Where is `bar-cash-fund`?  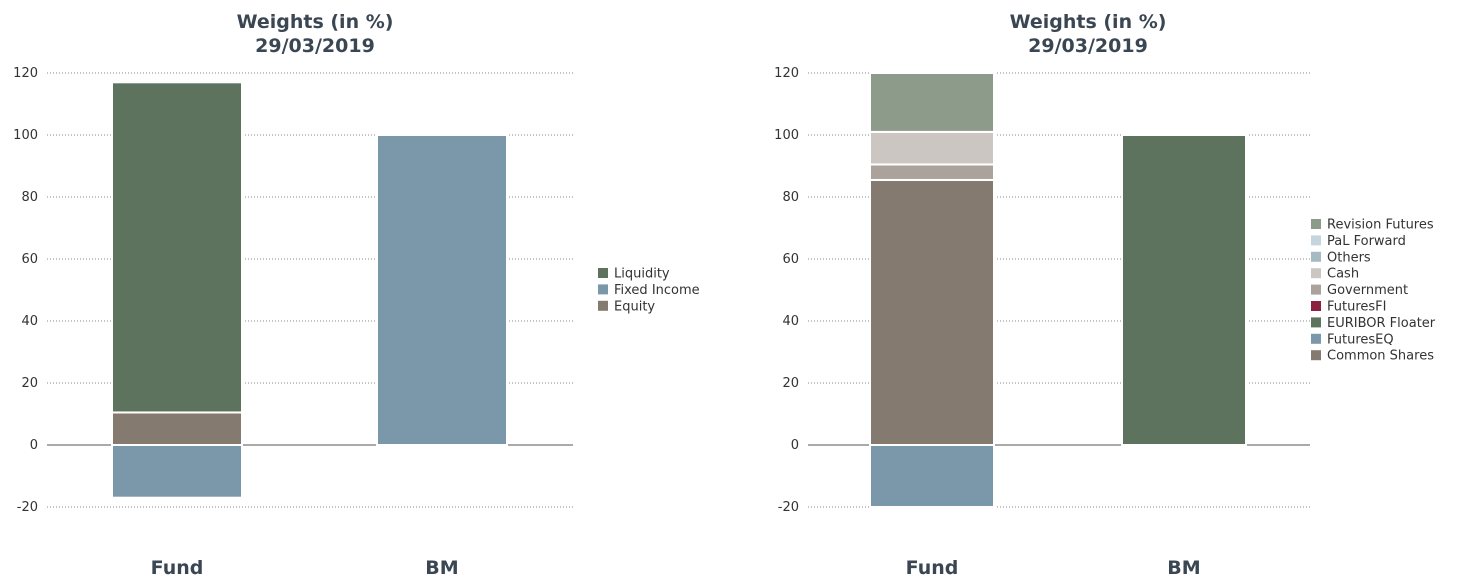
bar-cash-fund is located at coordinates (932, 148).